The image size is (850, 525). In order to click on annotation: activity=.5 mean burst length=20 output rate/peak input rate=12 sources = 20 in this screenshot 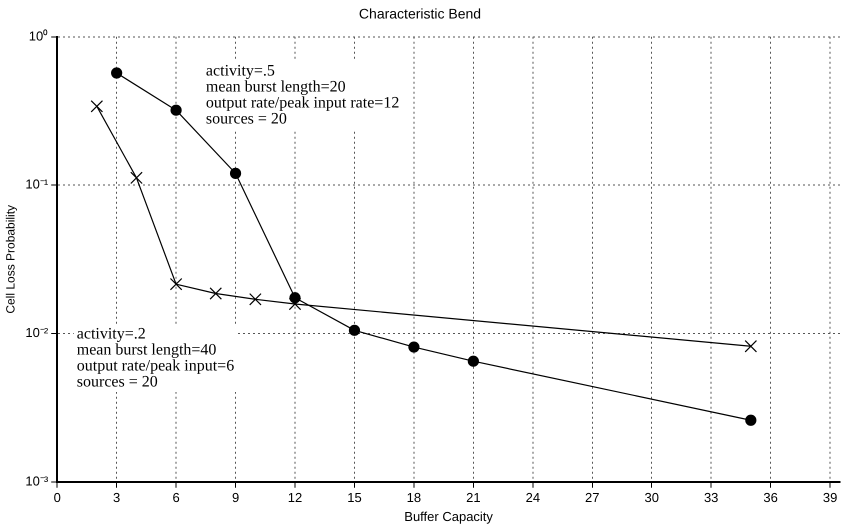, I will do `click(303, 95)`.